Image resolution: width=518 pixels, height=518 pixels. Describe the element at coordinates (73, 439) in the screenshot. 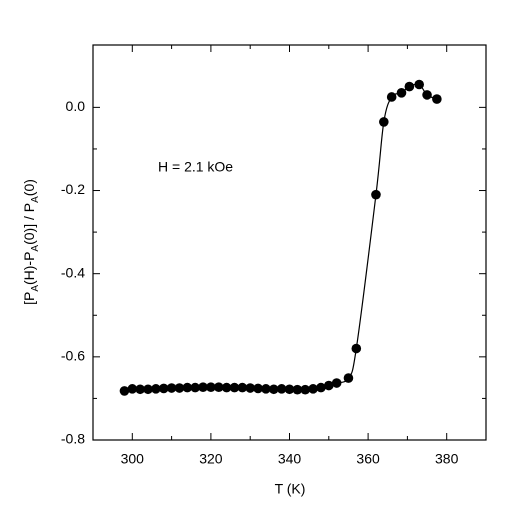

I see `y-tick-label: -0.8` at that location.